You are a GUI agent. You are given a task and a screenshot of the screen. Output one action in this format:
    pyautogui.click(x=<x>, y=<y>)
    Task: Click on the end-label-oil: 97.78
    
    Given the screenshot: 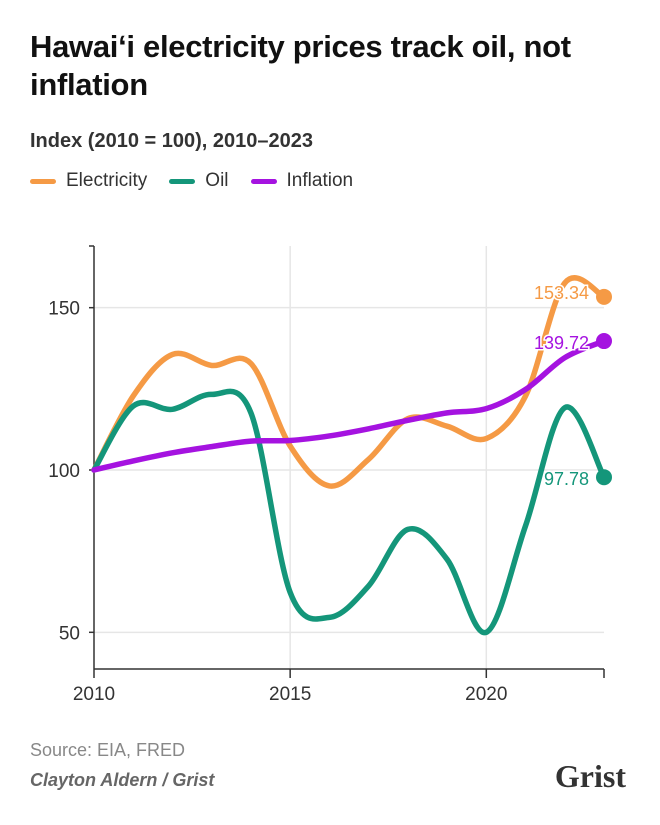 What is the action you would take?
    pyautogui.click(x=566, y=479)
    